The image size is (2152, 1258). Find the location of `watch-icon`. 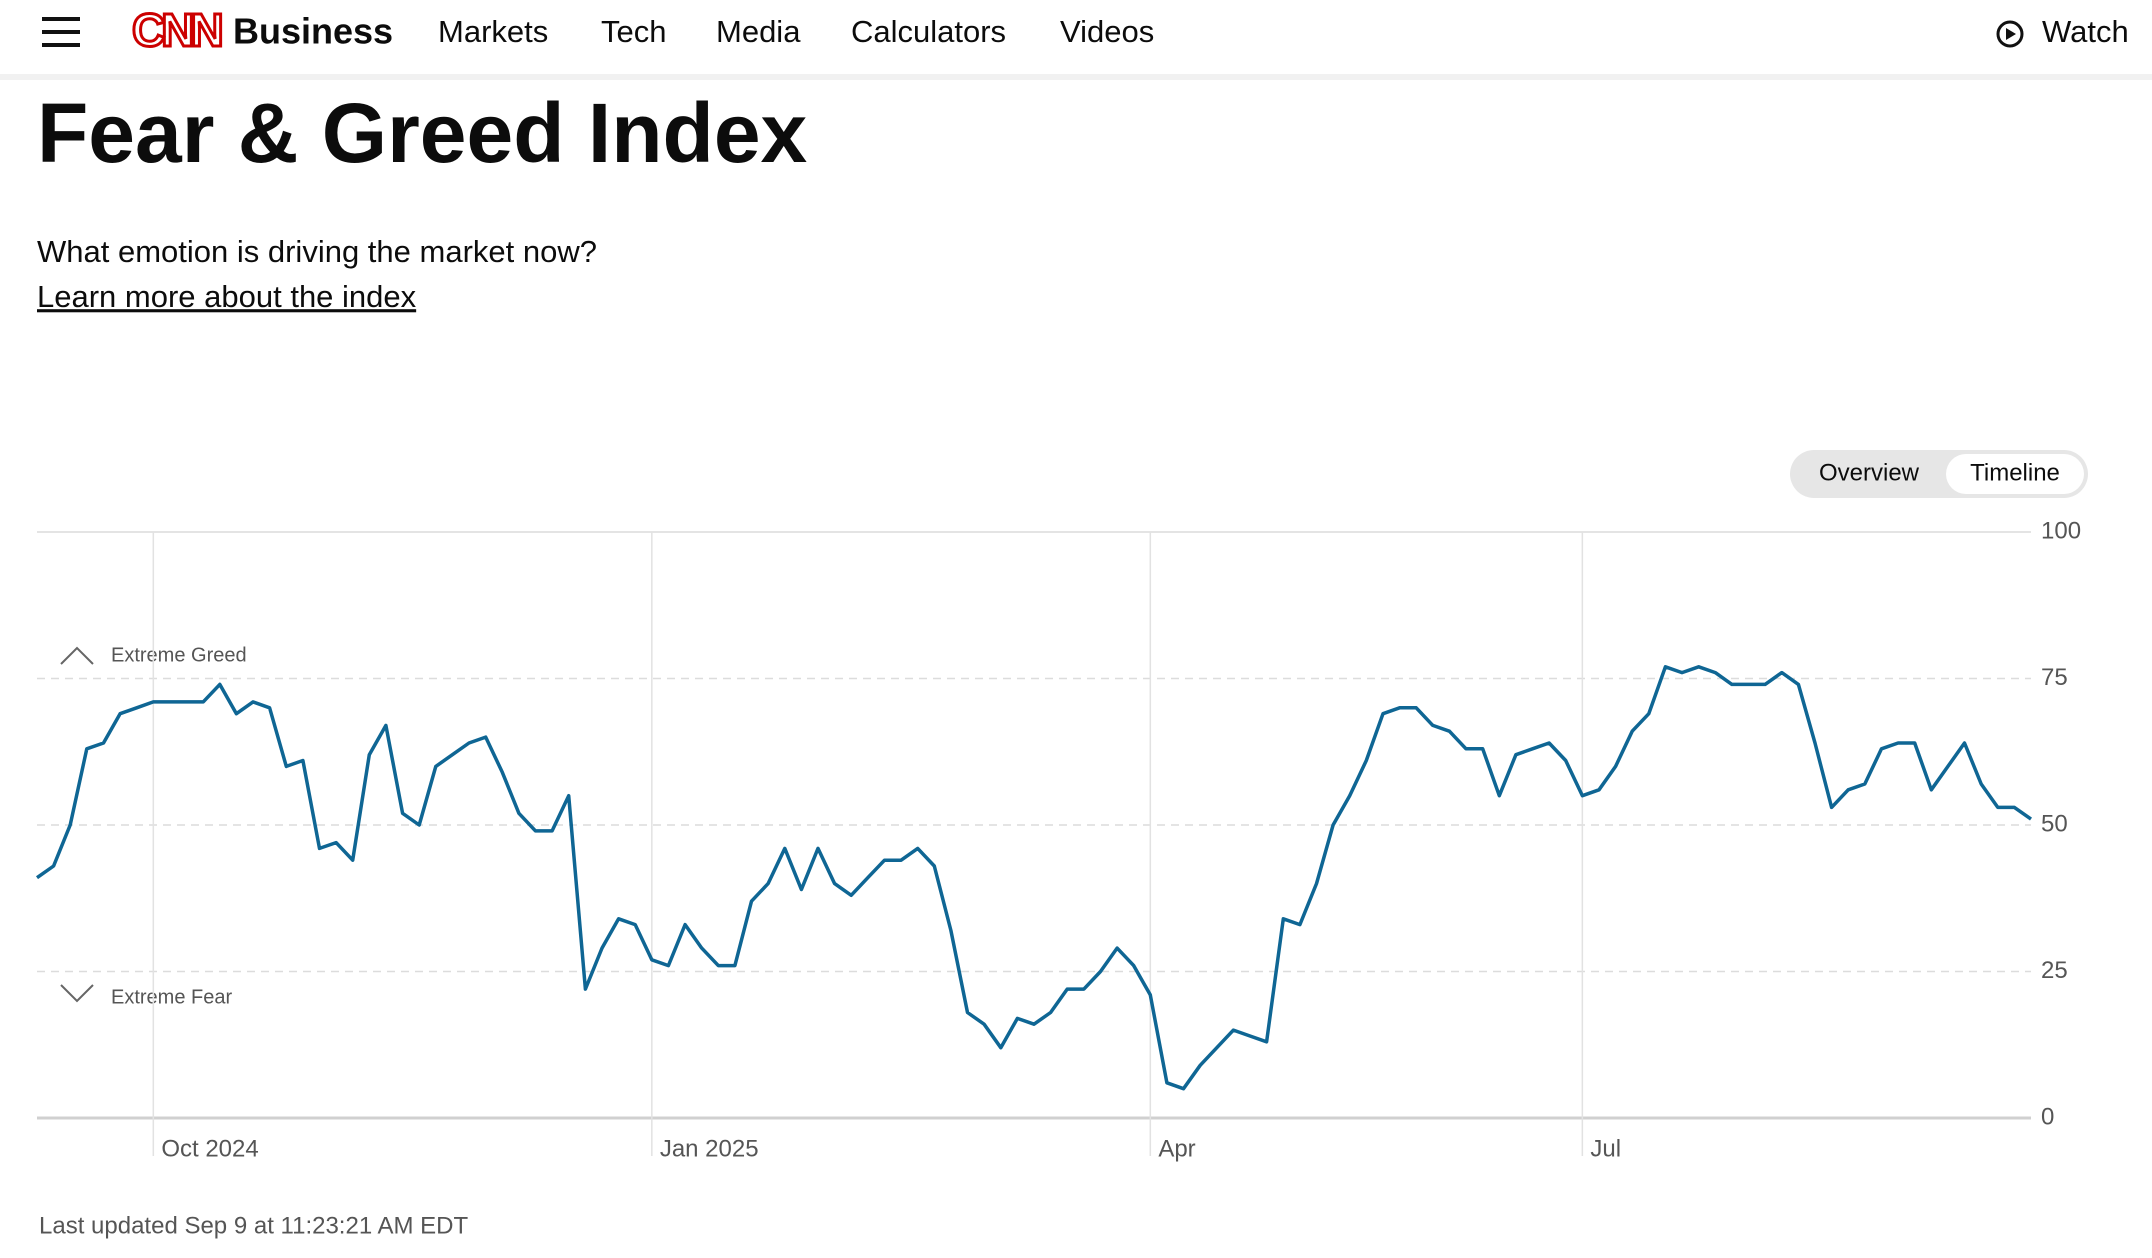

watch-icon is located at coordinates (2010, 34).